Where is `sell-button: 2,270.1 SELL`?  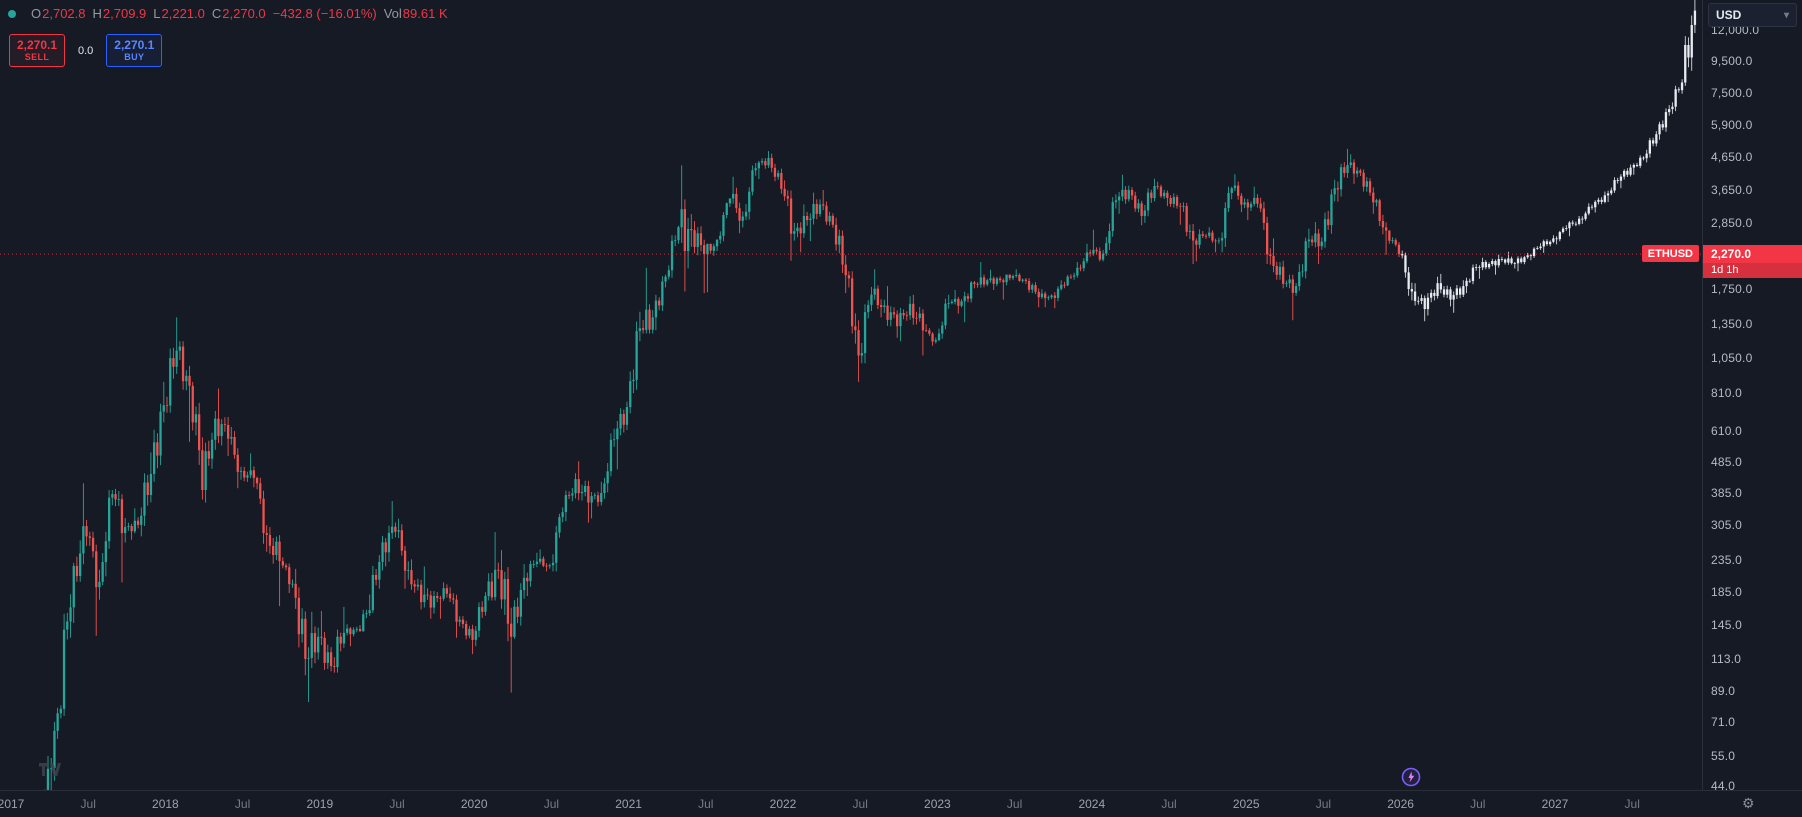
sell-button: 2,270.1 SELL is located at coordinates (37, 50).